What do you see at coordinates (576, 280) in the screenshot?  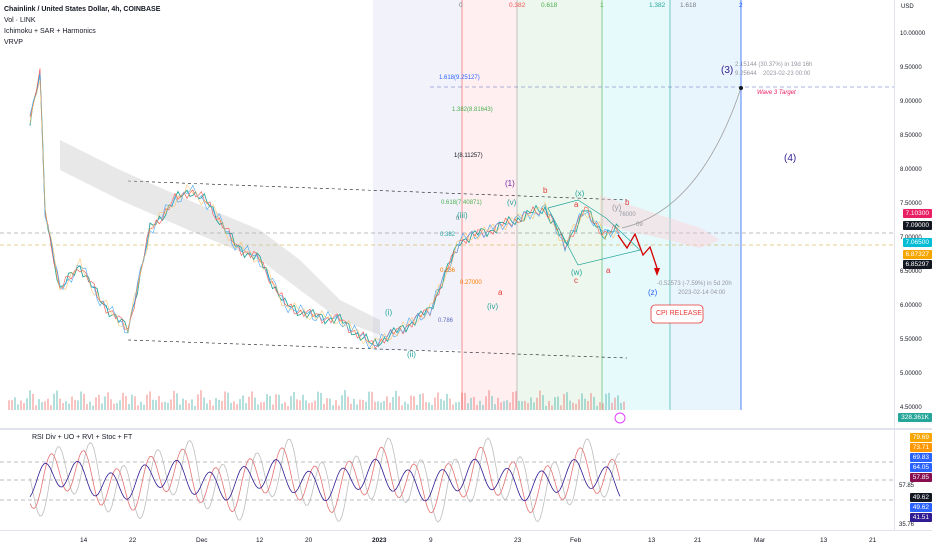 I see `wave-label: c` at bounding box center [576, 280].